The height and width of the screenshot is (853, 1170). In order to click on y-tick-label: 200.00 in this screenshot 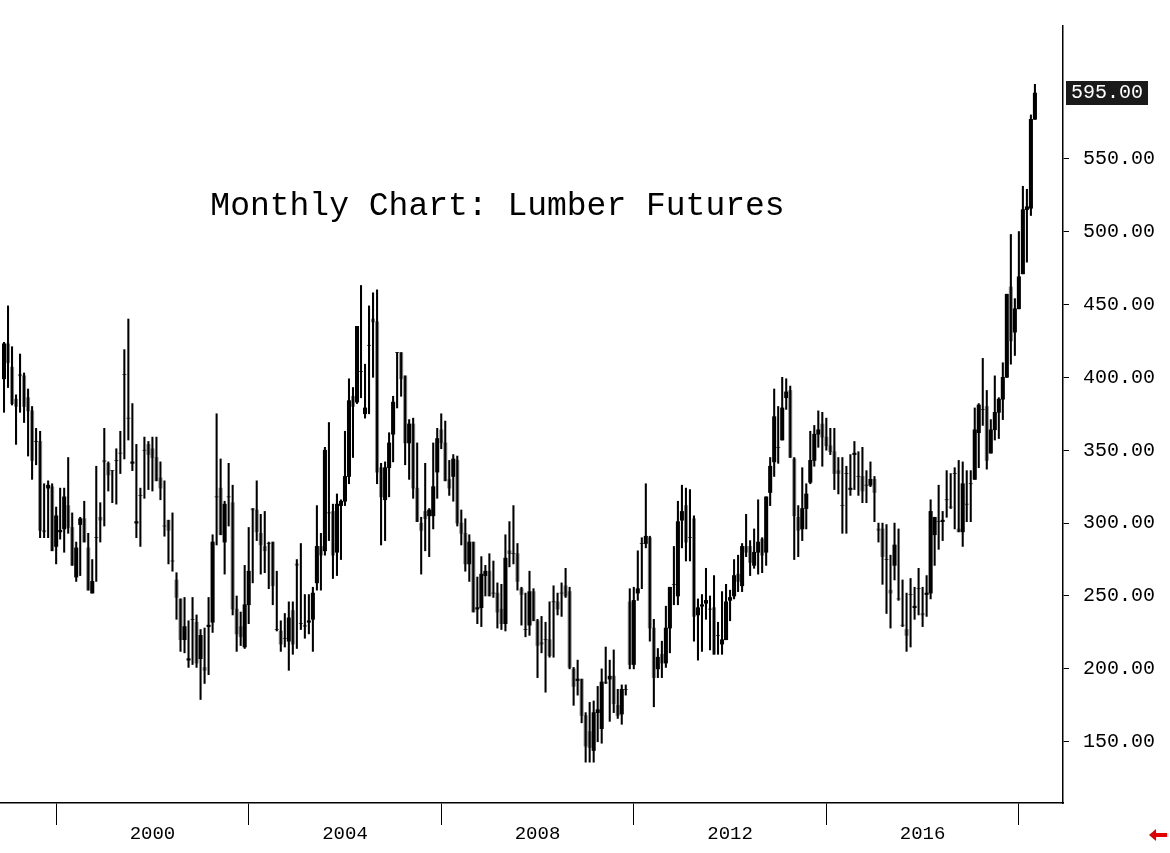, I will do `click(1119, 669)`.